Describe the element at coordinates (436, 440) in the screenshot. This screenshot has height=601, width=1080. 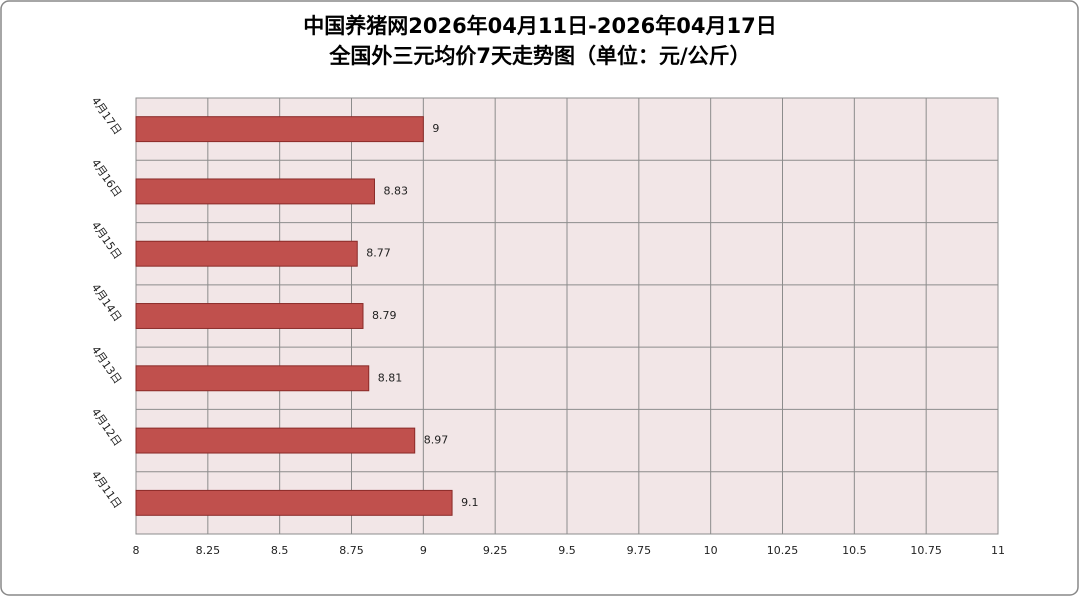
I see `data-label: 8.97` at that location.